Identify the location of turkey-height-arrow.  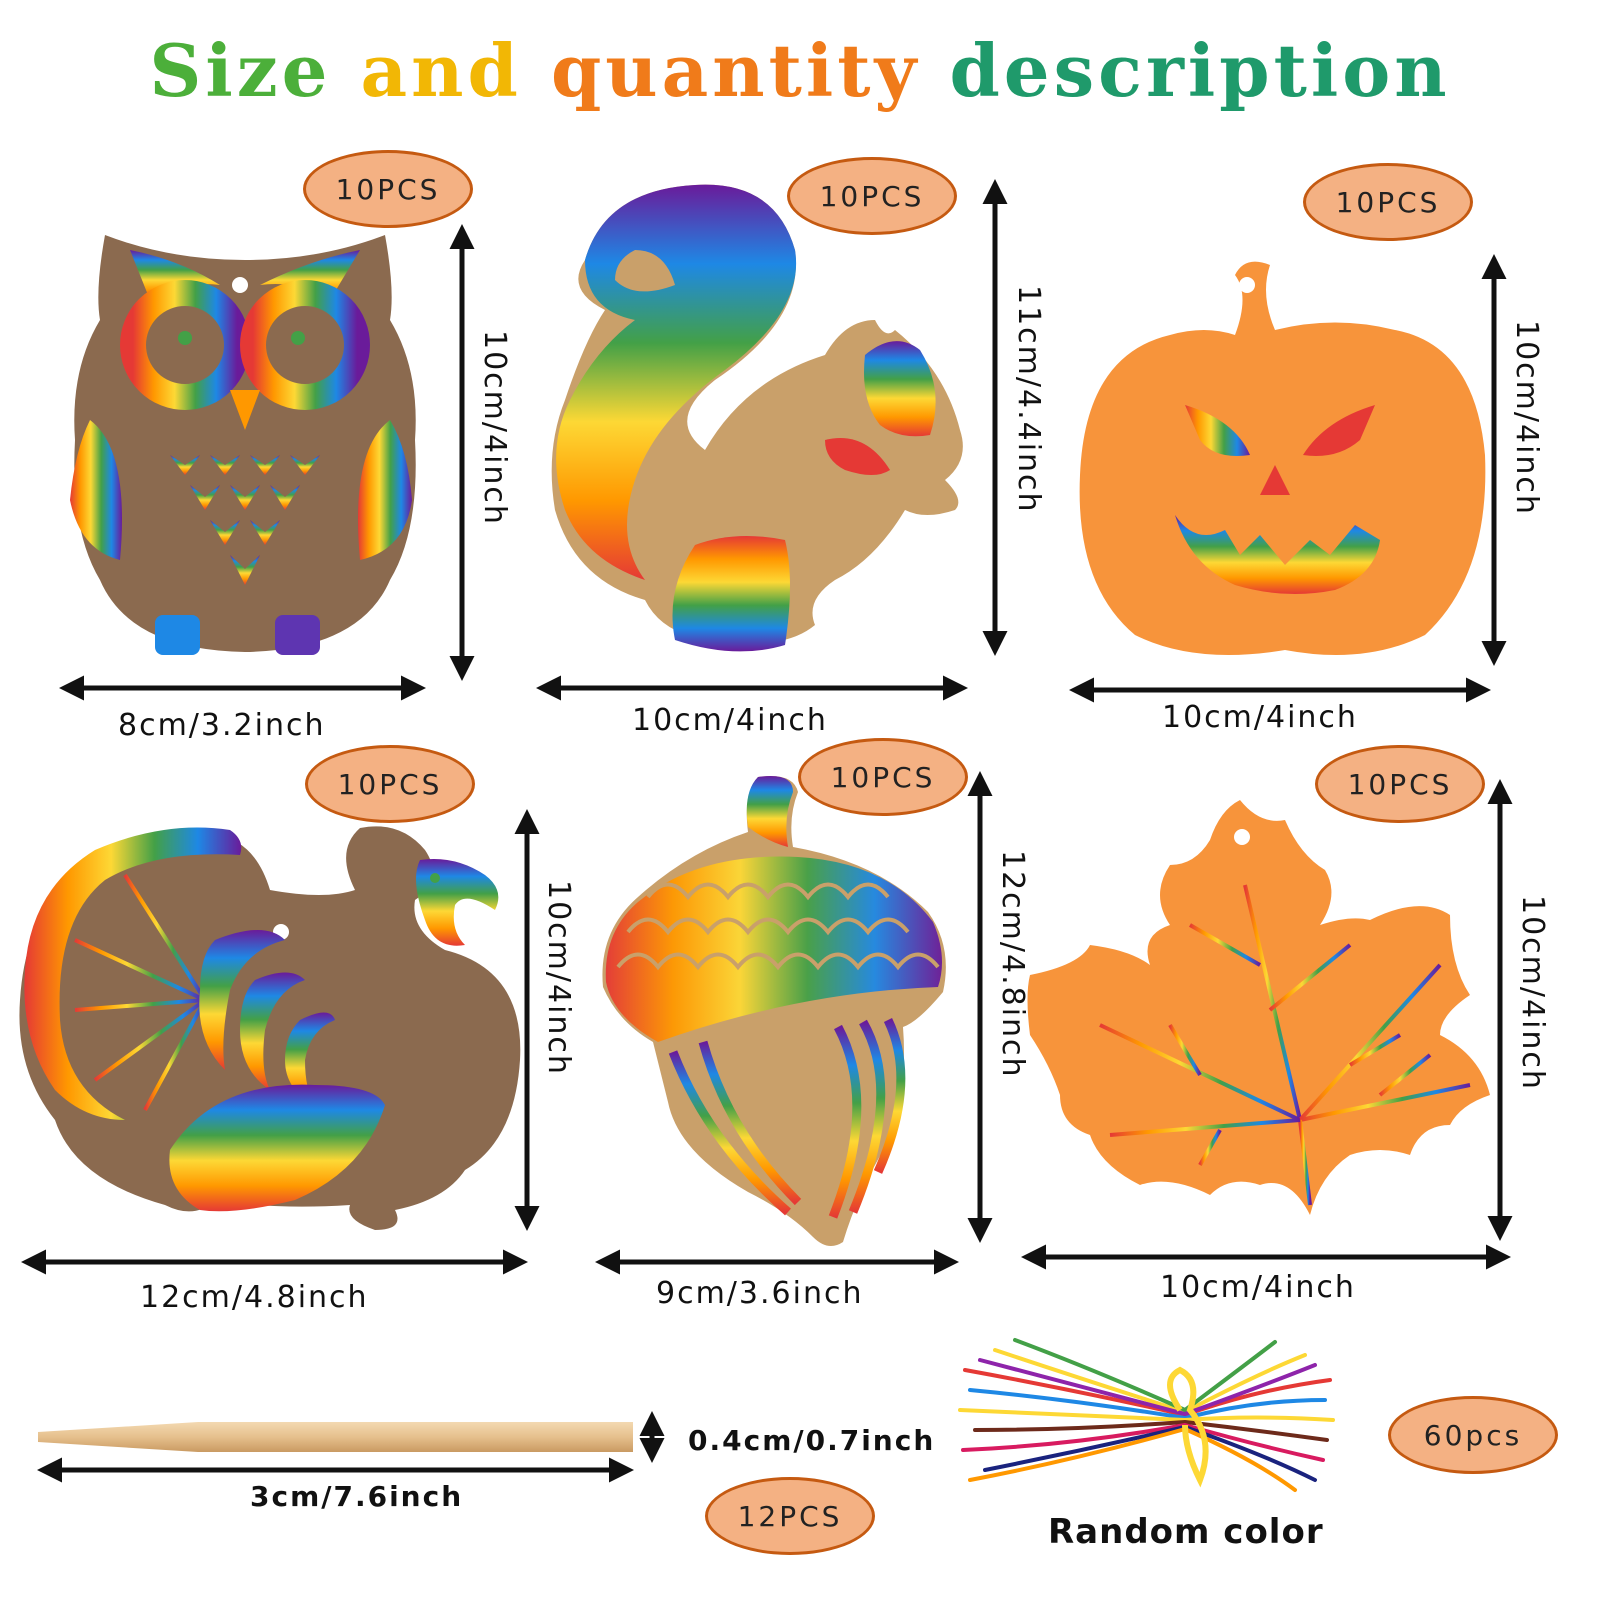
(527, 1020).